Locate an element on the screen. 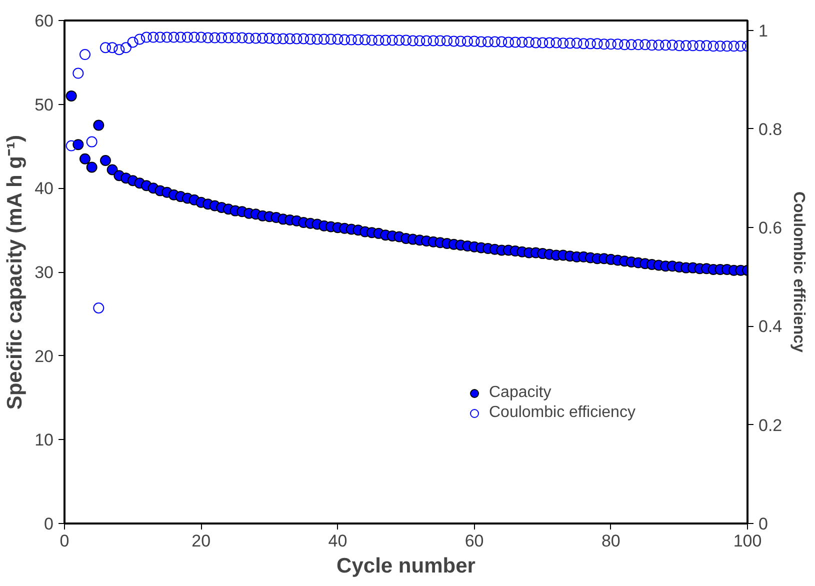  y-tick-label: 10 is located at coordinates (44, 440).